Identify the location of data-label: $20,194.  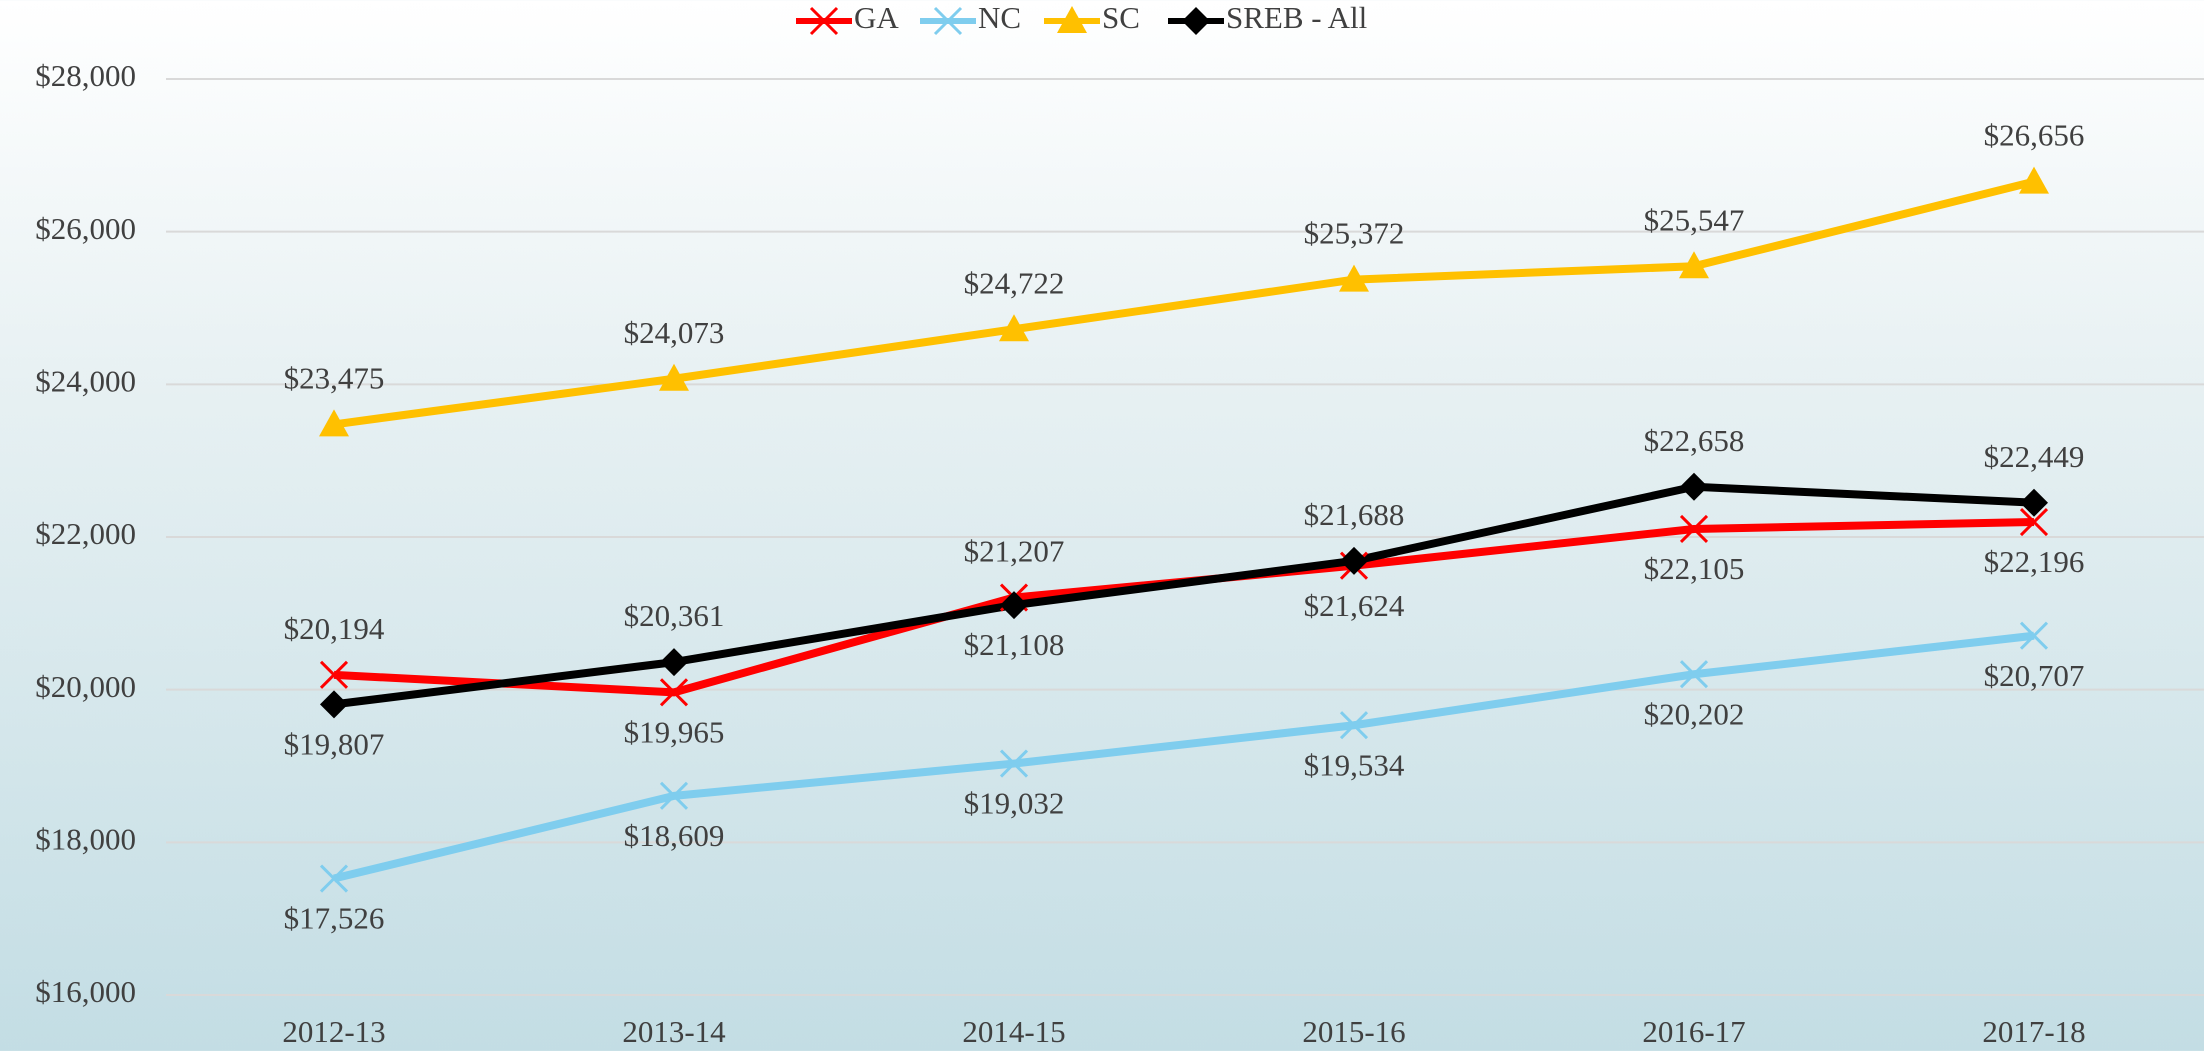
(334, 628).